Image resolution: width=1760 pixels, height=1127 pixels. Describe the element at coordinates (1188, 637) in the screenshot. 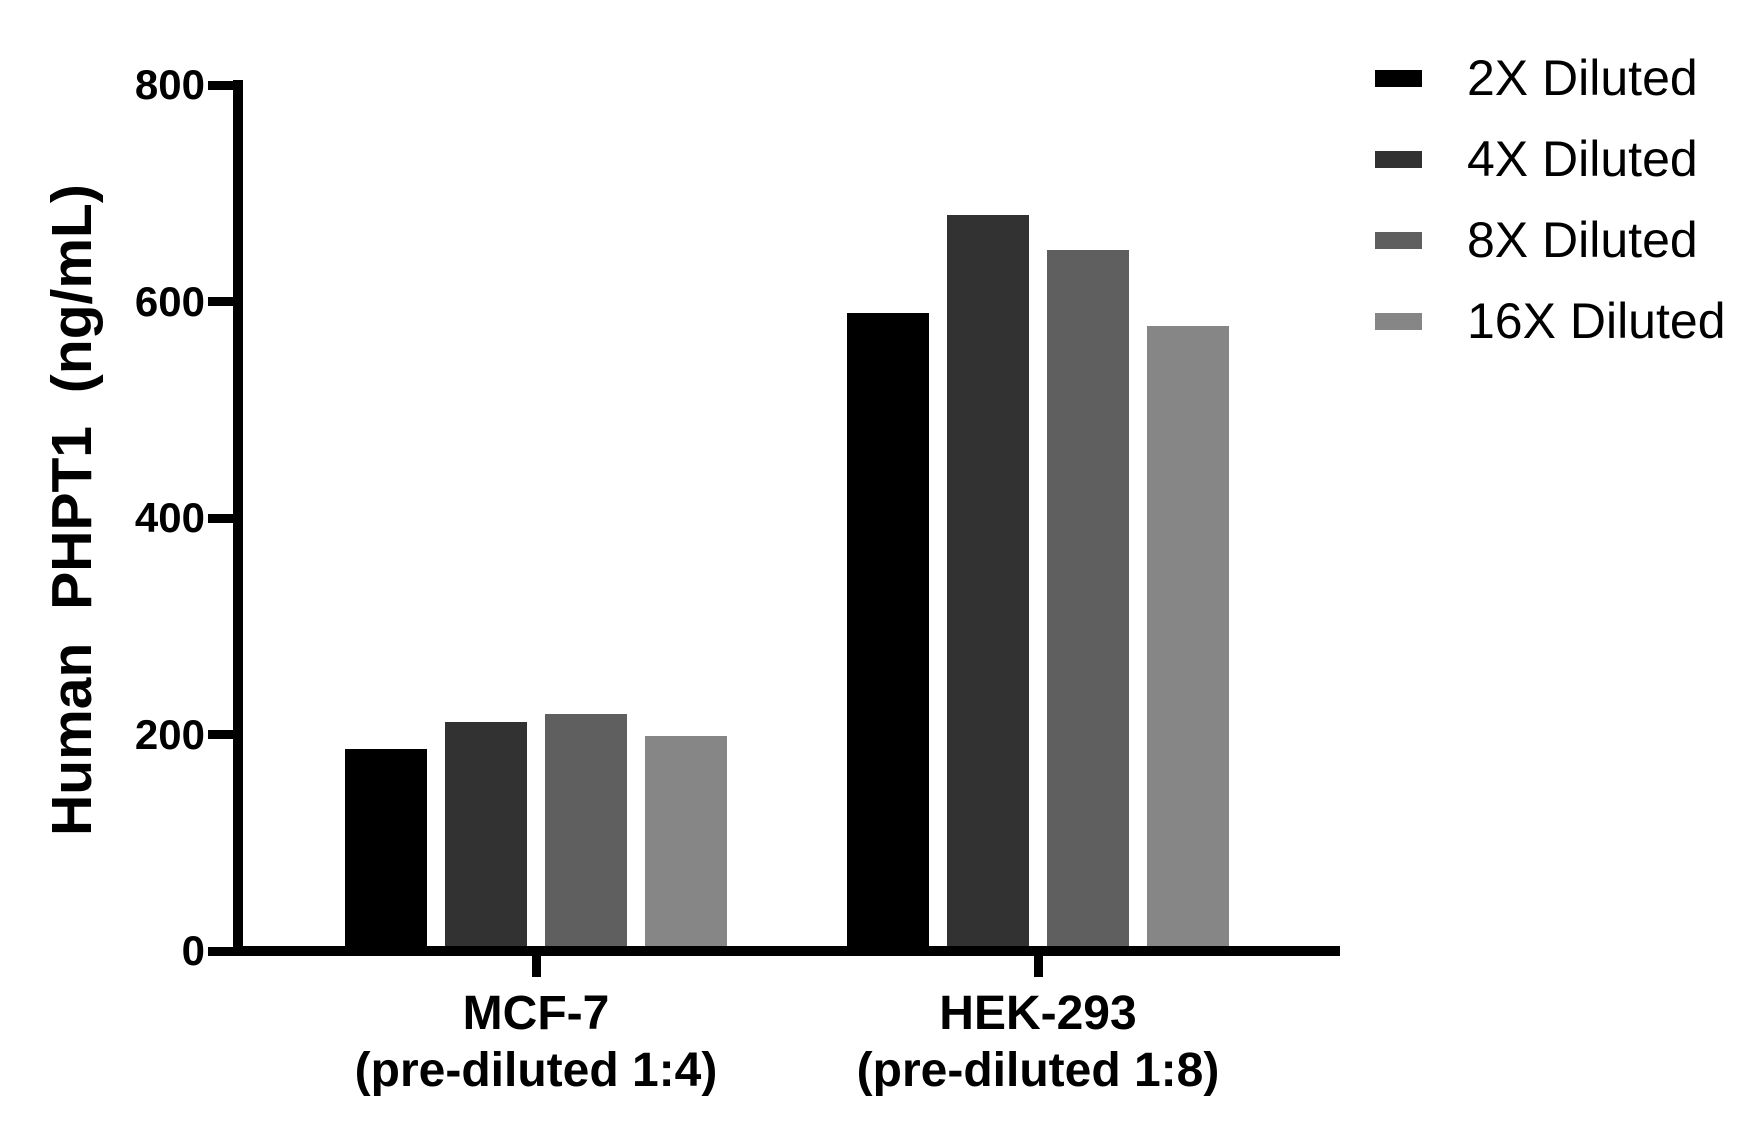

I see `bar-hek-293-16x-diluted` at that location.